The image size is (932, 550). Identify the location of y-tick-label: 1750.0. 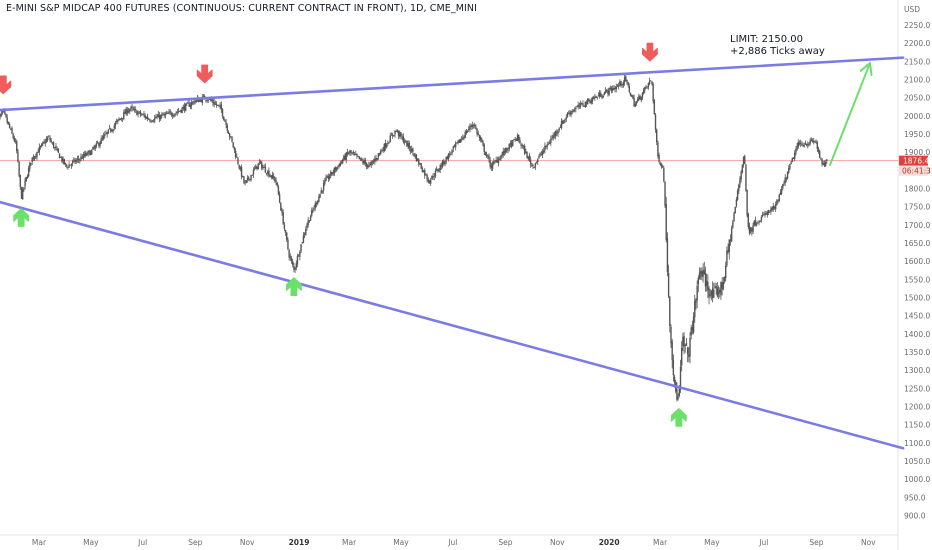
(917, 207).